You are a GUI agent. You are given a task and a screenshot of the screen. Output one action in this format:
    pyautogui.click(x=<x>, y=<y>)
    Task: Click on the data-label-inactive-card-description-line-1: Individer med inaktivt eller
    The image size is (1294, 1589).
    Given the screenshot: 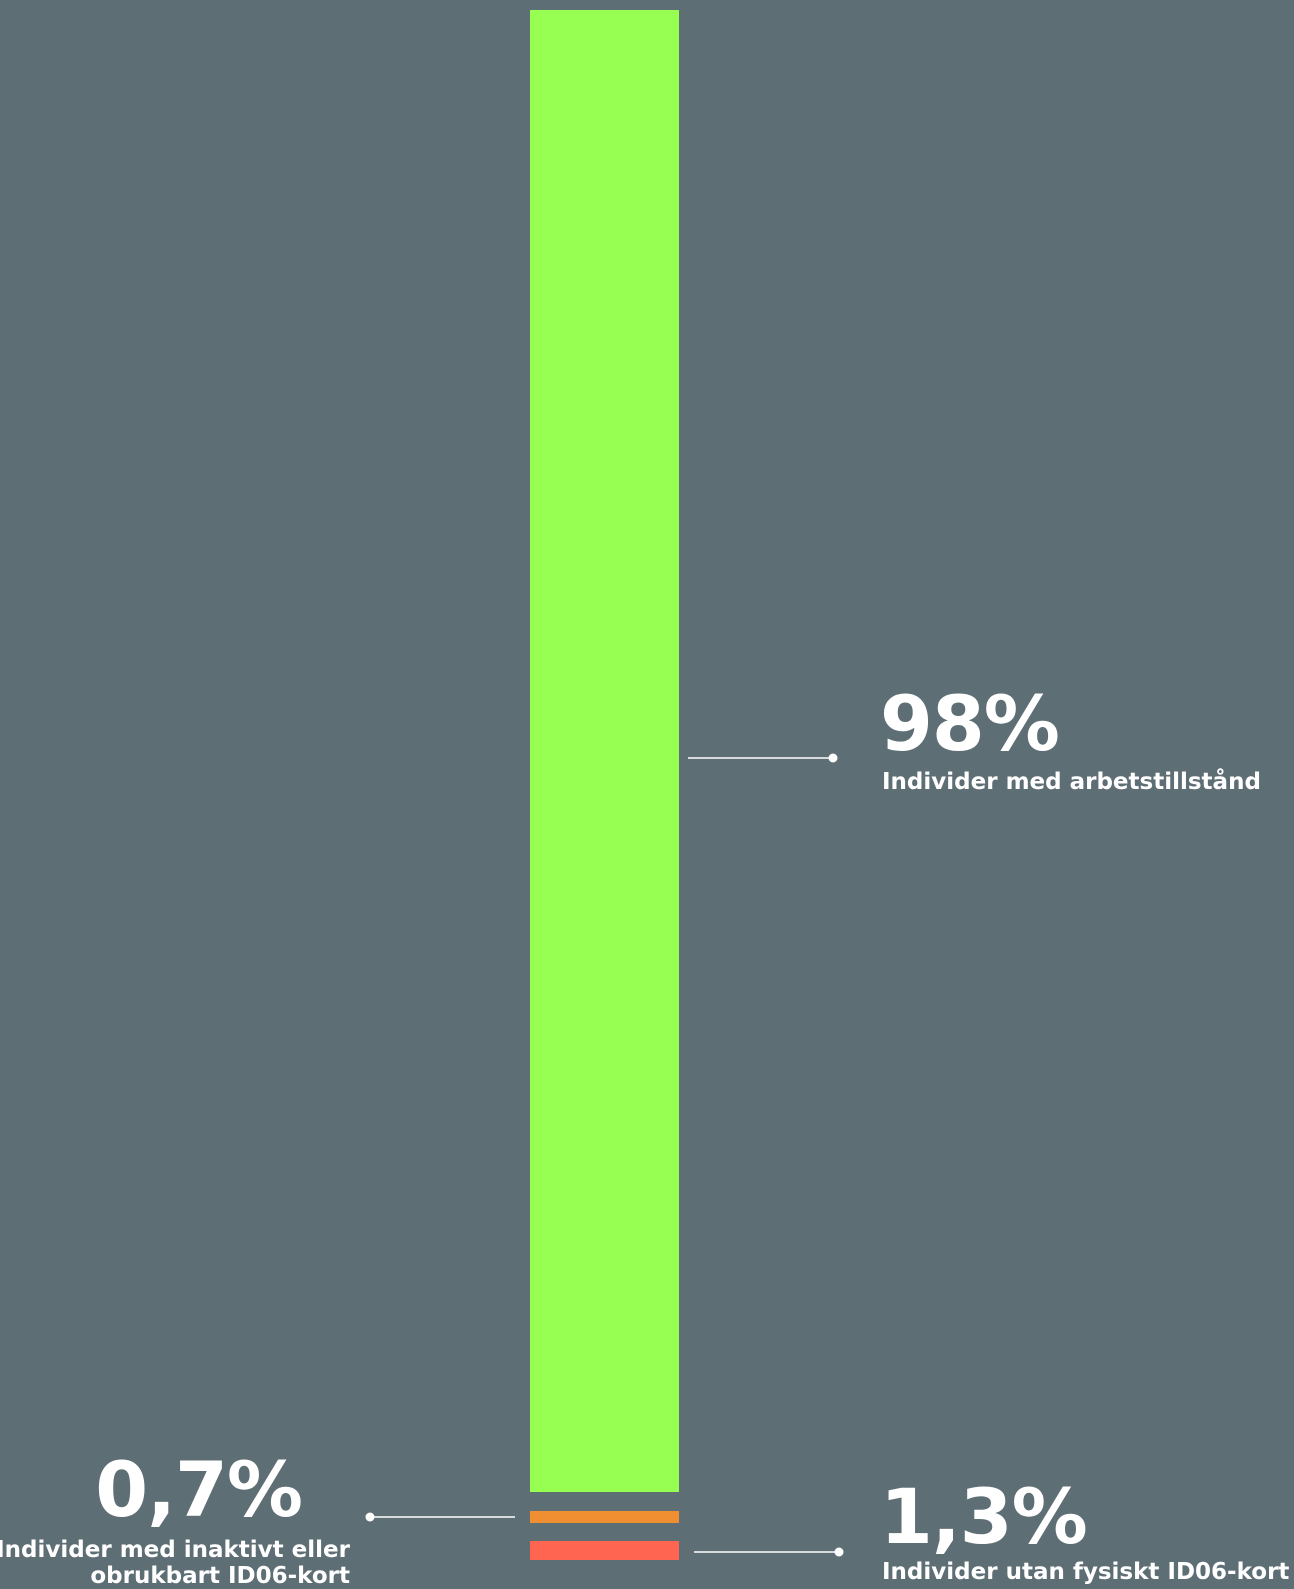 What is the action you would take?
    pyautogui.click(x=175, y=1550)
    